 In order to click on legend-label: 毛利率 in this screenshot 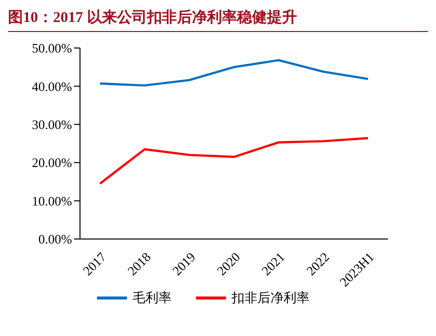, I will do `click(152, 298)`.